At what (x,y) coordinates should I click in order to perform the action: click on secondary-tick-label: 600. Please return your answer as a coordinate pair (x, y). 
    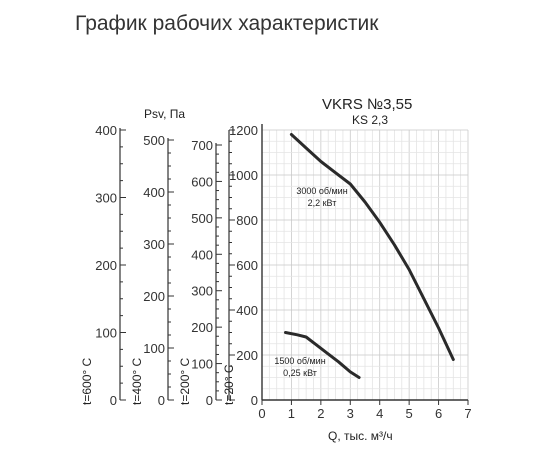
    Looking at the image, I should click on (202, 181).